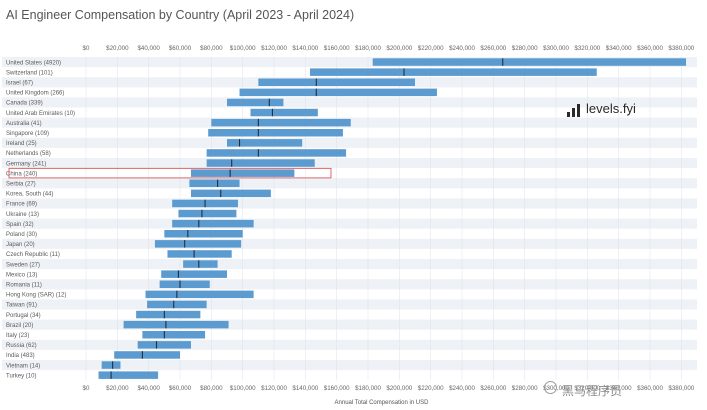 The image size is (707, 410). What do you see at coordinates (117, 48) in the screenshot?
I see `x-tick-label-top: $20,000` at bounding box center [117, 48].